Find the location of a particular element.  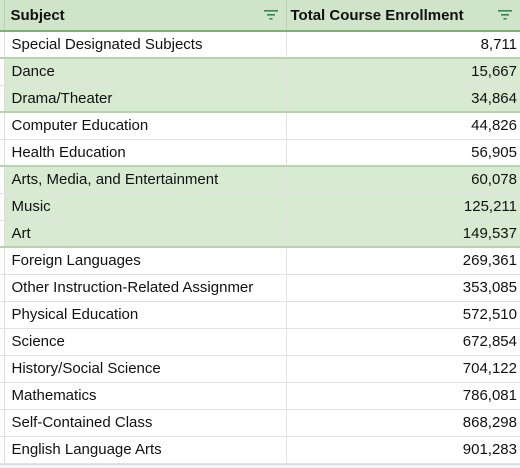

subject-cell: Art is located at coordinates (145, 234).